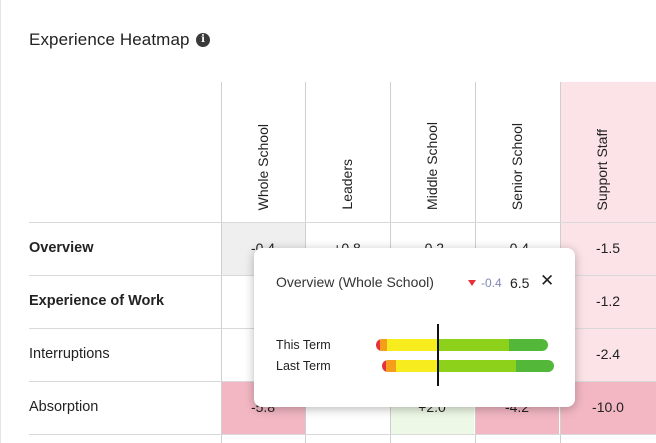 This screenshot has height=443, width=656. I want to click on row-label: Experience of Work, so click(97, 301).